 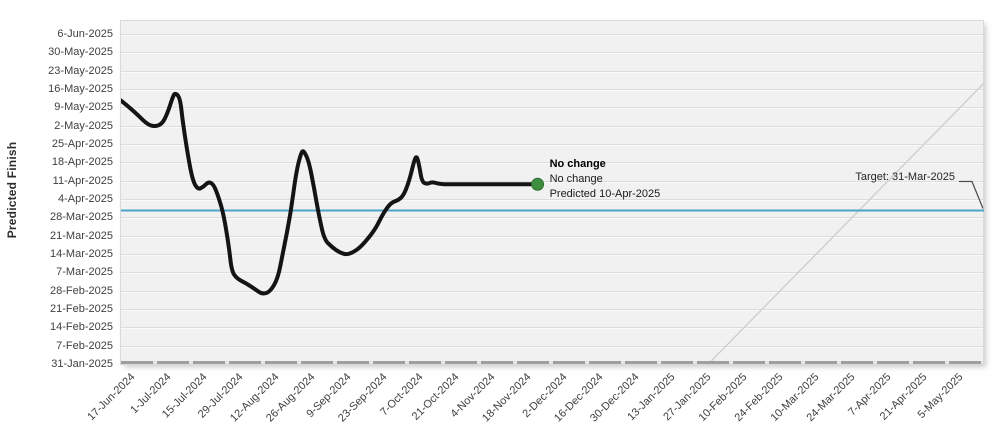 I want to click on y-tick-label: 16-May-2025, so click(x=80, y=89).